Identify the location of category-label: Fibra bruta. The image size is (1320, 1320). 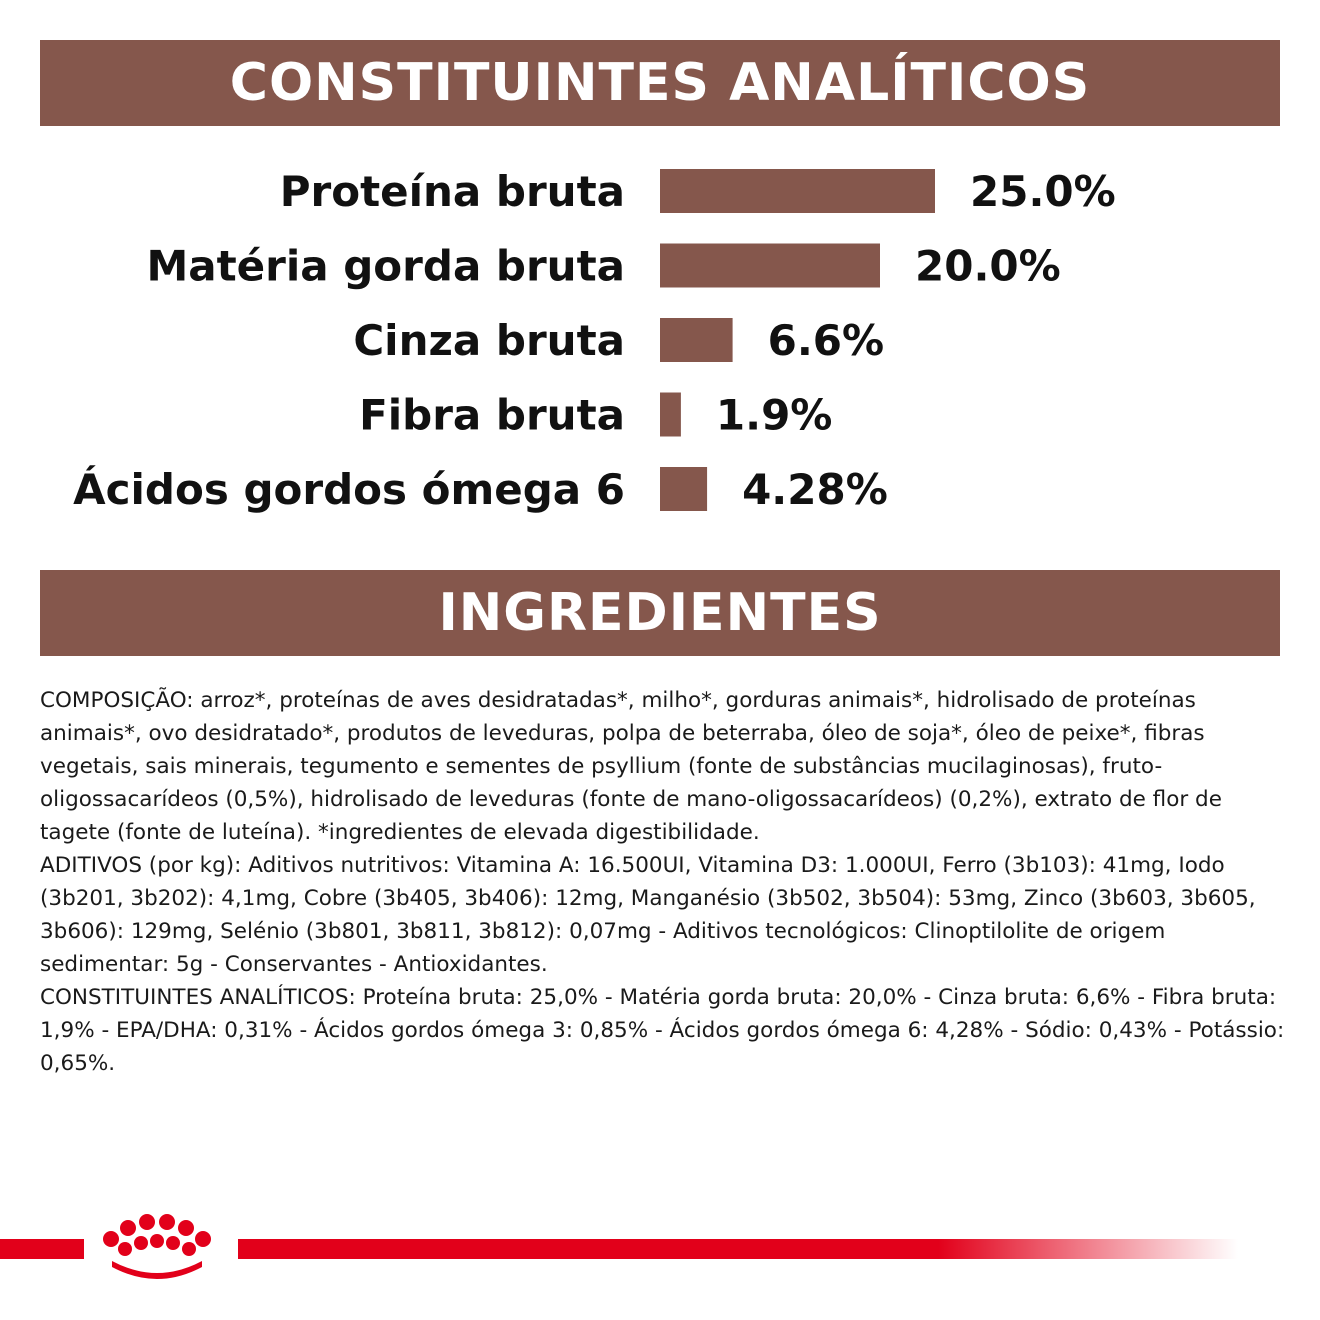
(492, 415).